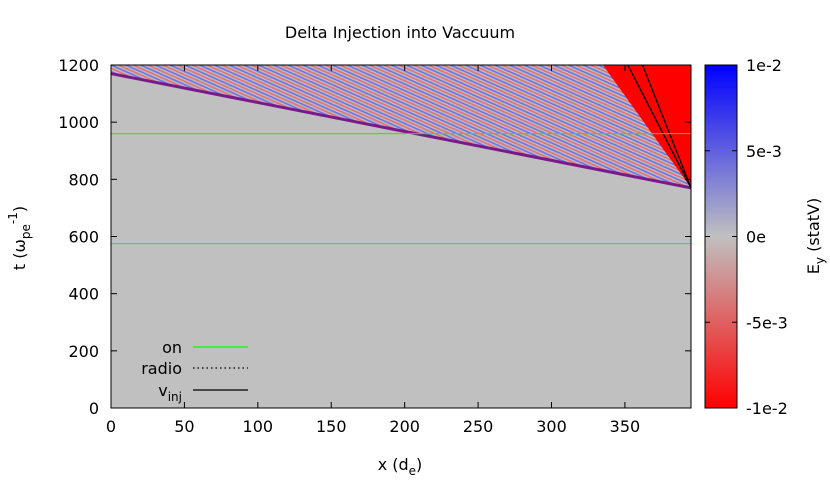  What do you see at coordinates (78, 65) in the screenshot?
I see `y-tick-label: 1200` at bounding box center [78, 65].